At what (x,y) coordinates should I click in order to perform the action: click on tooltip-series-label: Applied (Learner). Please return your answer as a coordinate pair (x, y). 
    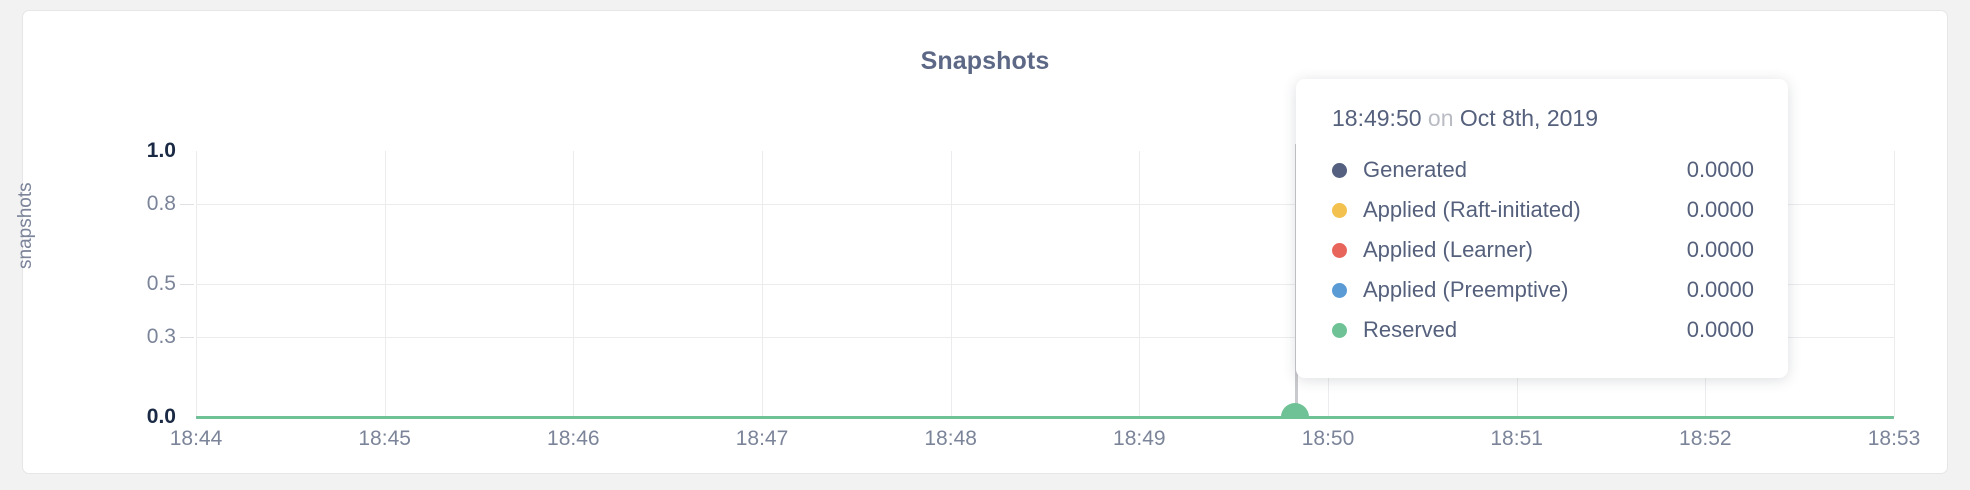
    Looking at the image, I should click on (1448, 249).